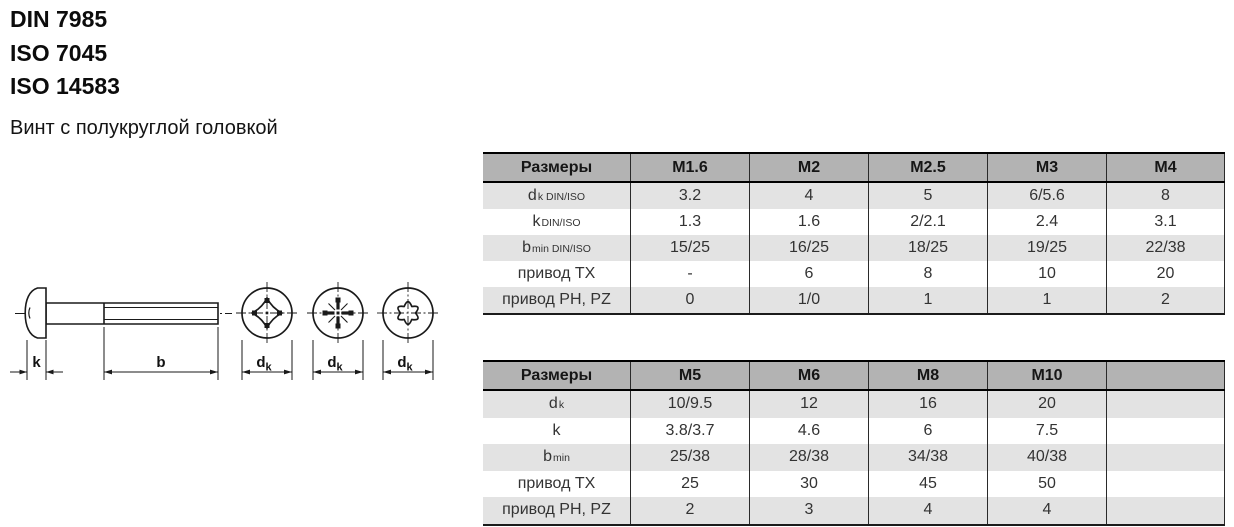  Describe the element at coordinates (927, 375) in the screenshot. I see `column-header: M8` at that location.